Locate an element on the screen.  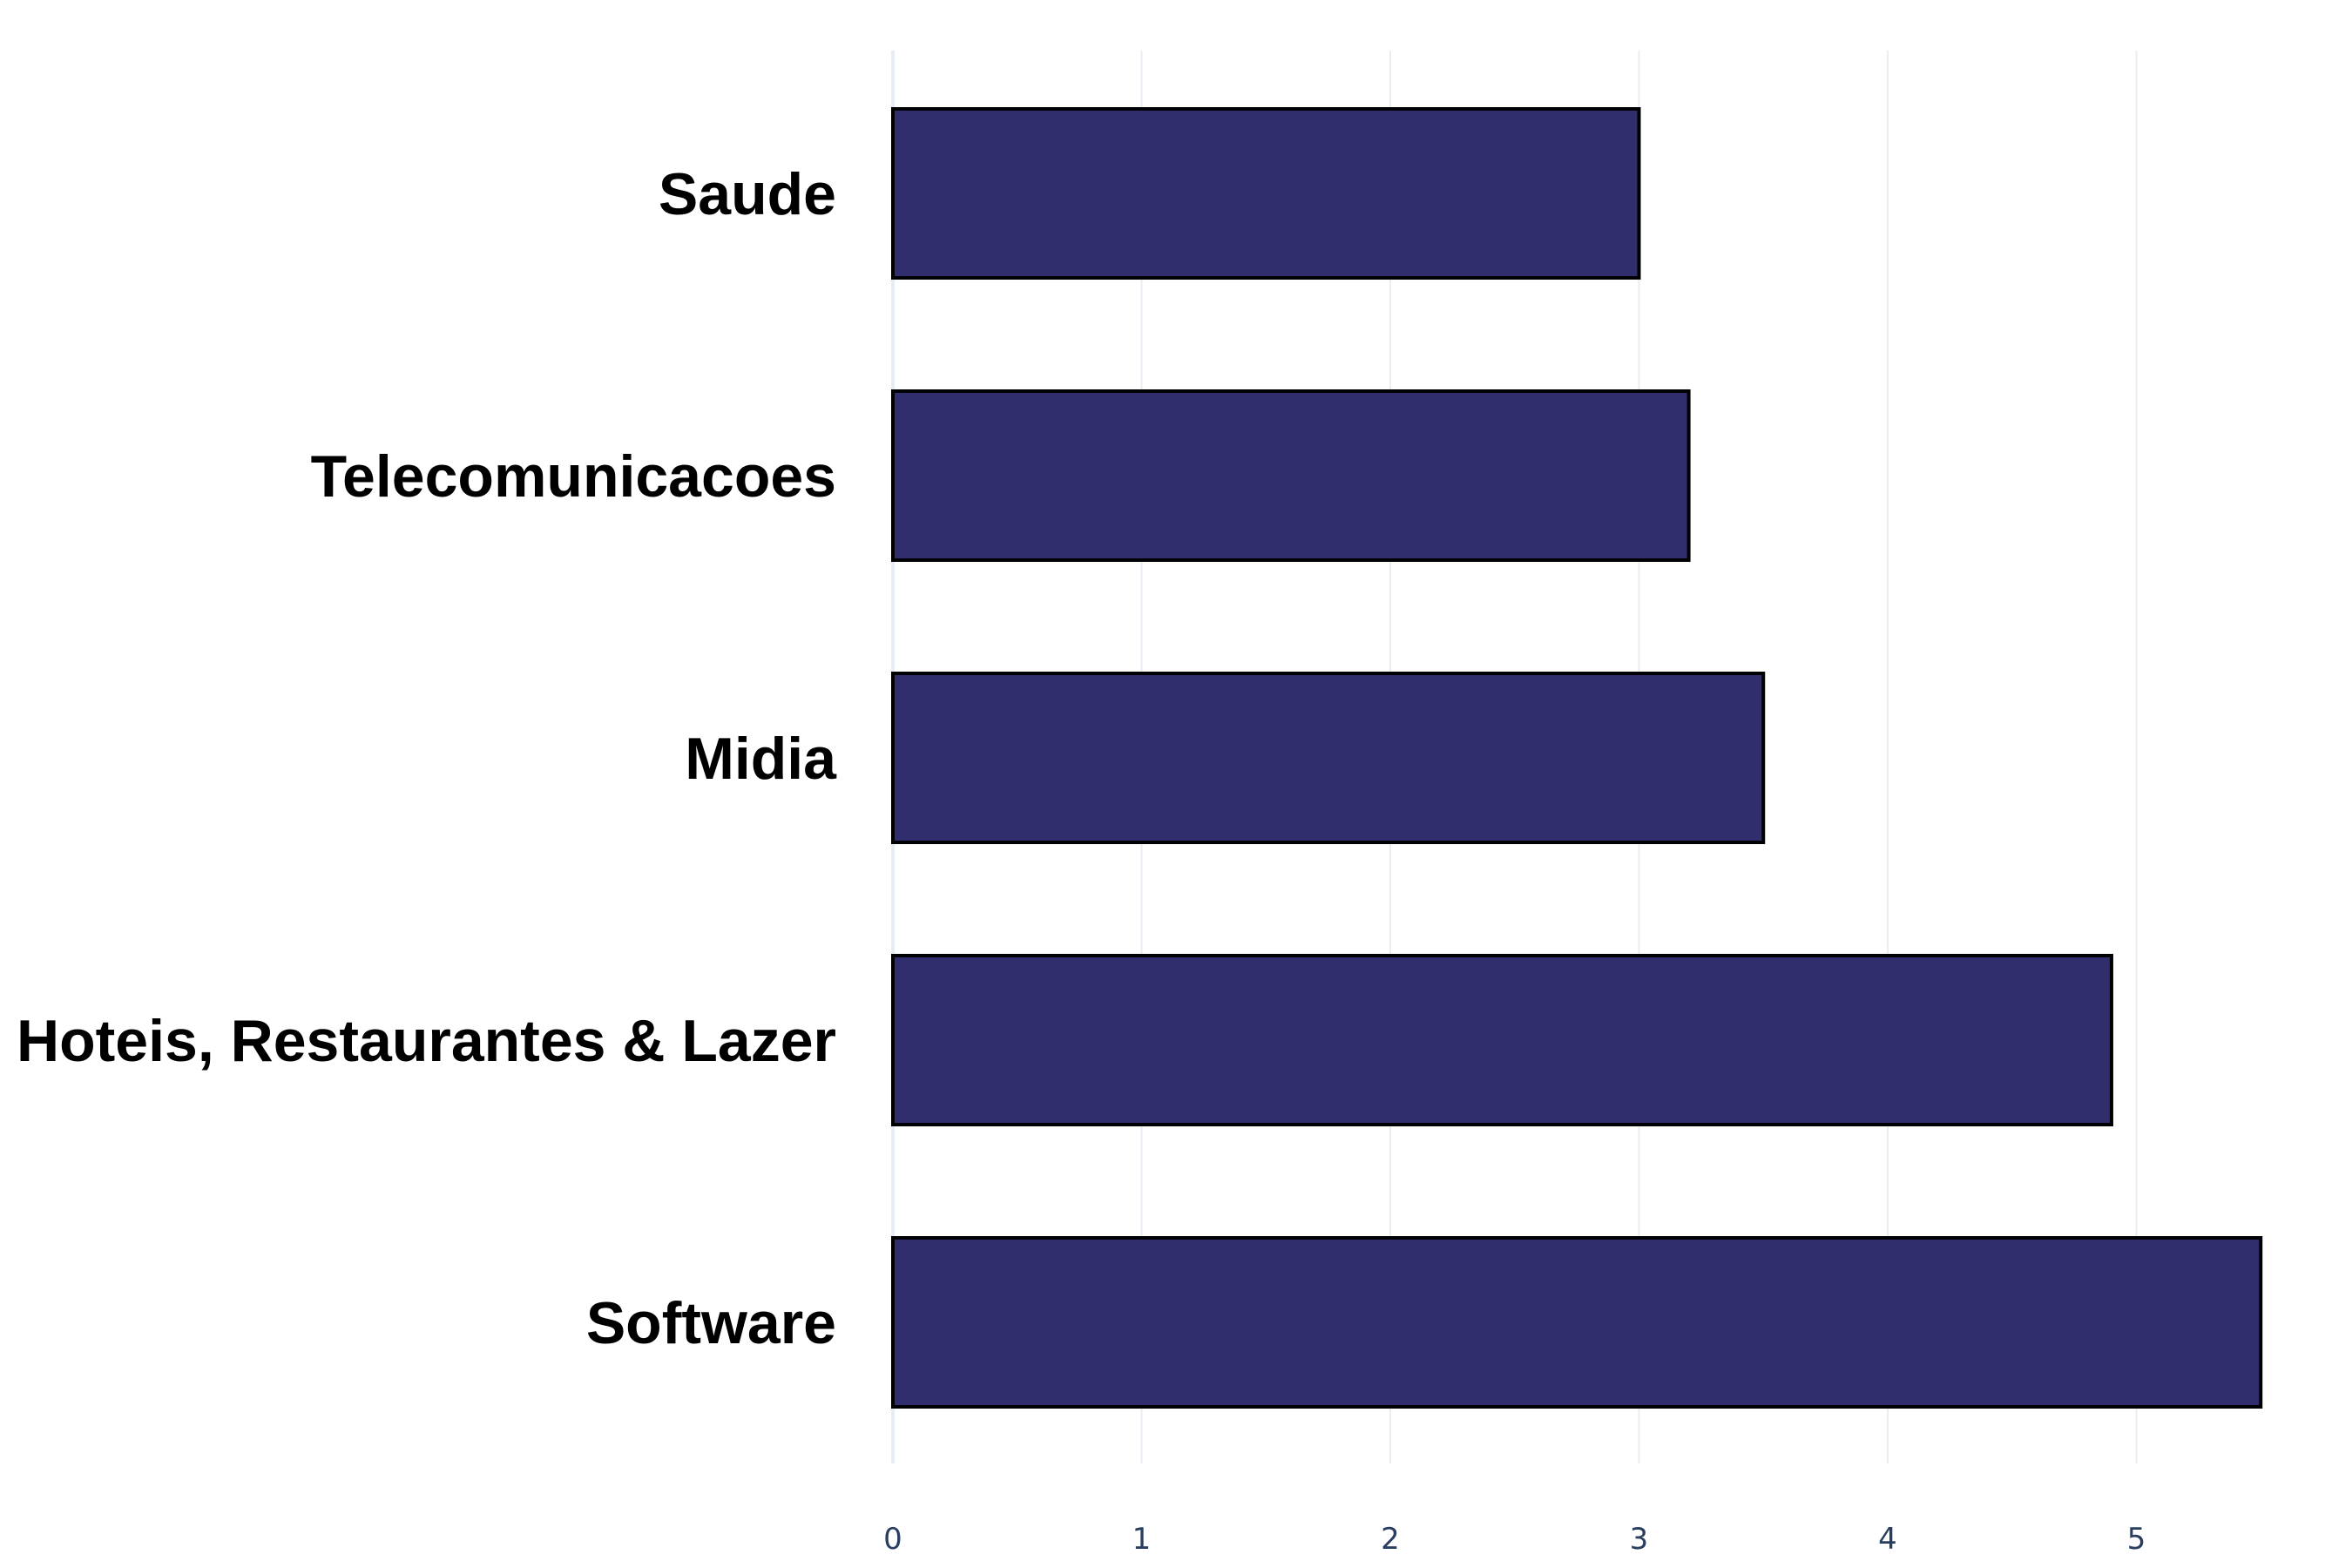
x-tick-label: 3 is located at coordinates (1639, 1539).